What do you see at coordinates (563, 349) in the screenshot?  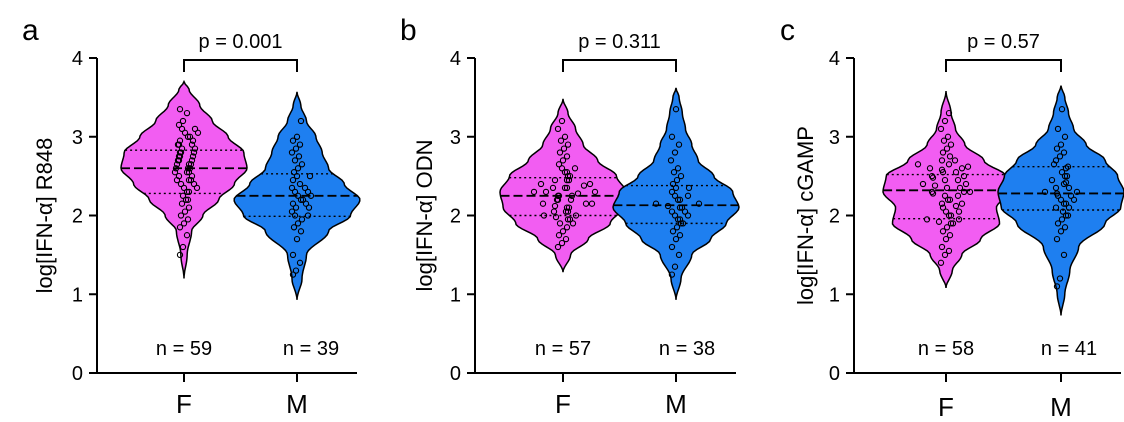 I see `n-label-F: n = 57` at bounding box center [563, 349].